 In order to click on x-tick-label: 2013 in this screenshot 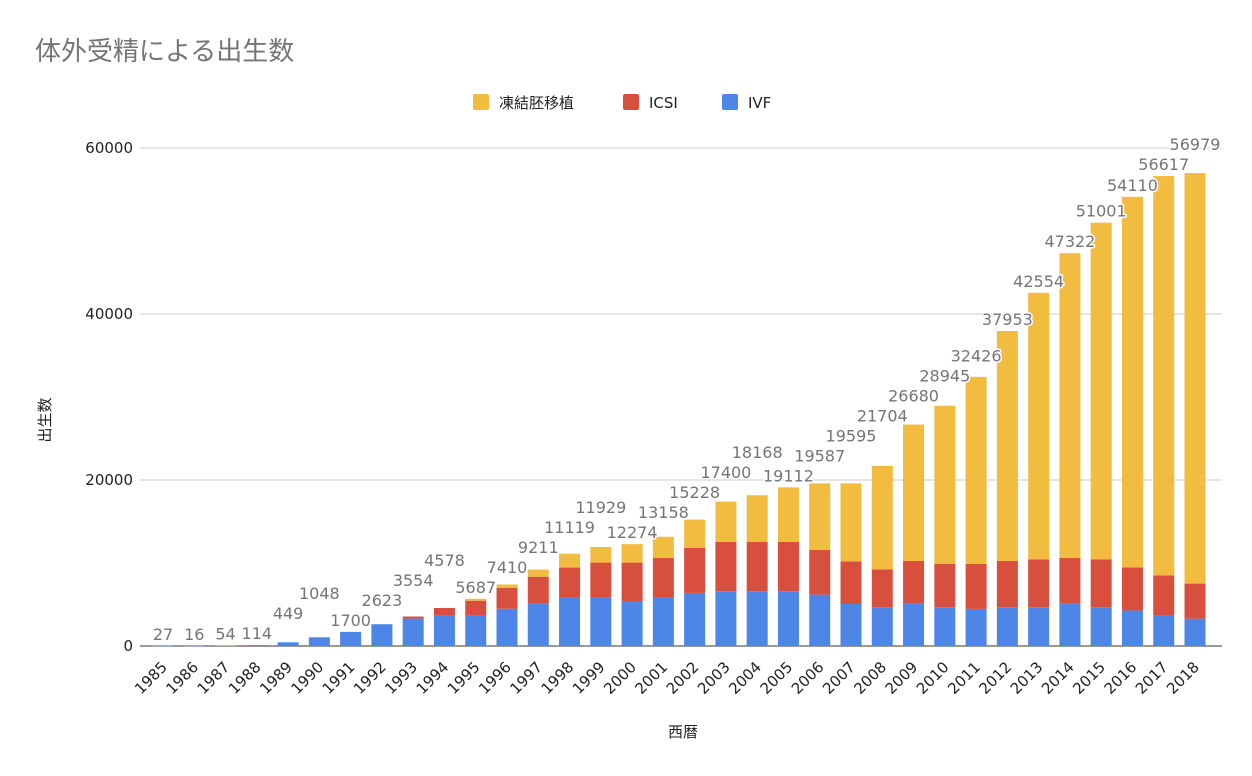, I will do `click(1027, 678)`.